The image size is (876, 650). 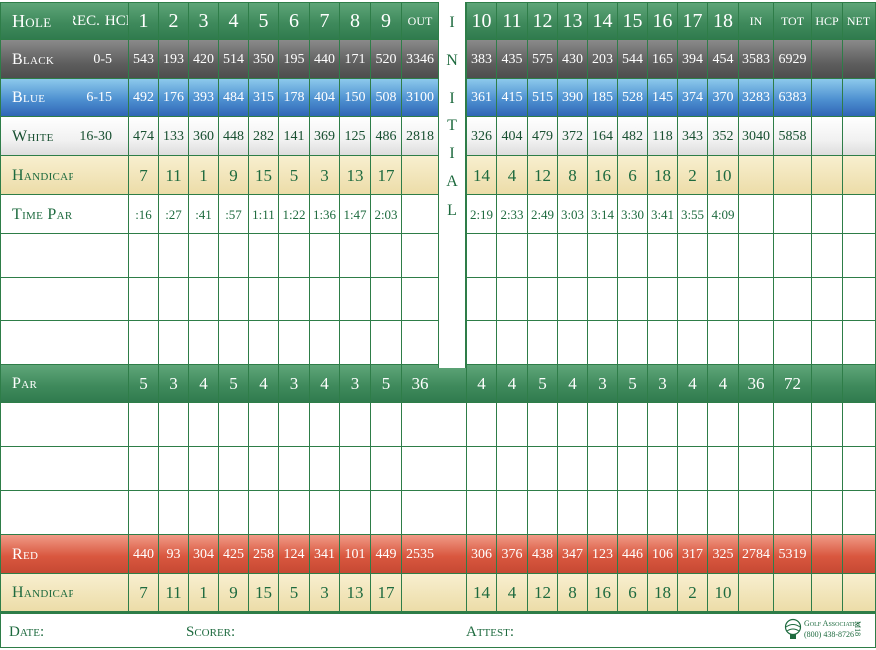 I want to click on cell-white-hcp, so click(x=826, y=136).